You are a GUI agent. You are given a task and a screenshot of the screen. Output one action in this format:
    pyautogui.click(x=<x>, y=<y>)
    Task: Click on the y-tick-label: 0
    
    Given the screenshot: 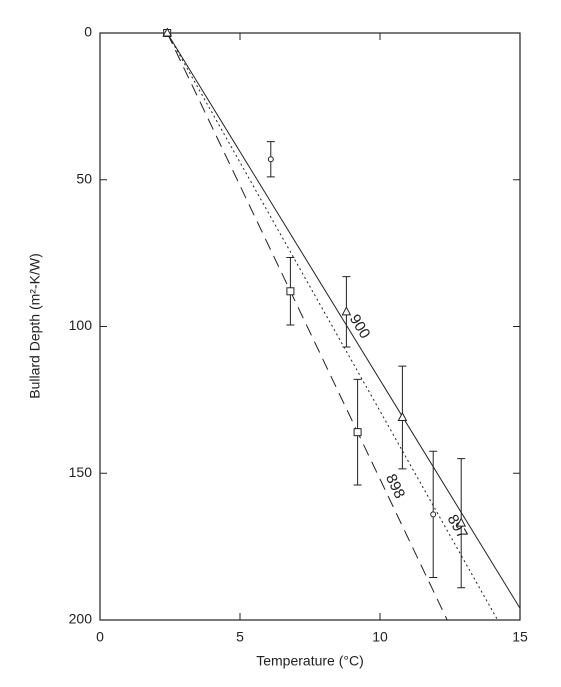 What is the action you would take?
    pyautogui.click(x=88, y=32)
    